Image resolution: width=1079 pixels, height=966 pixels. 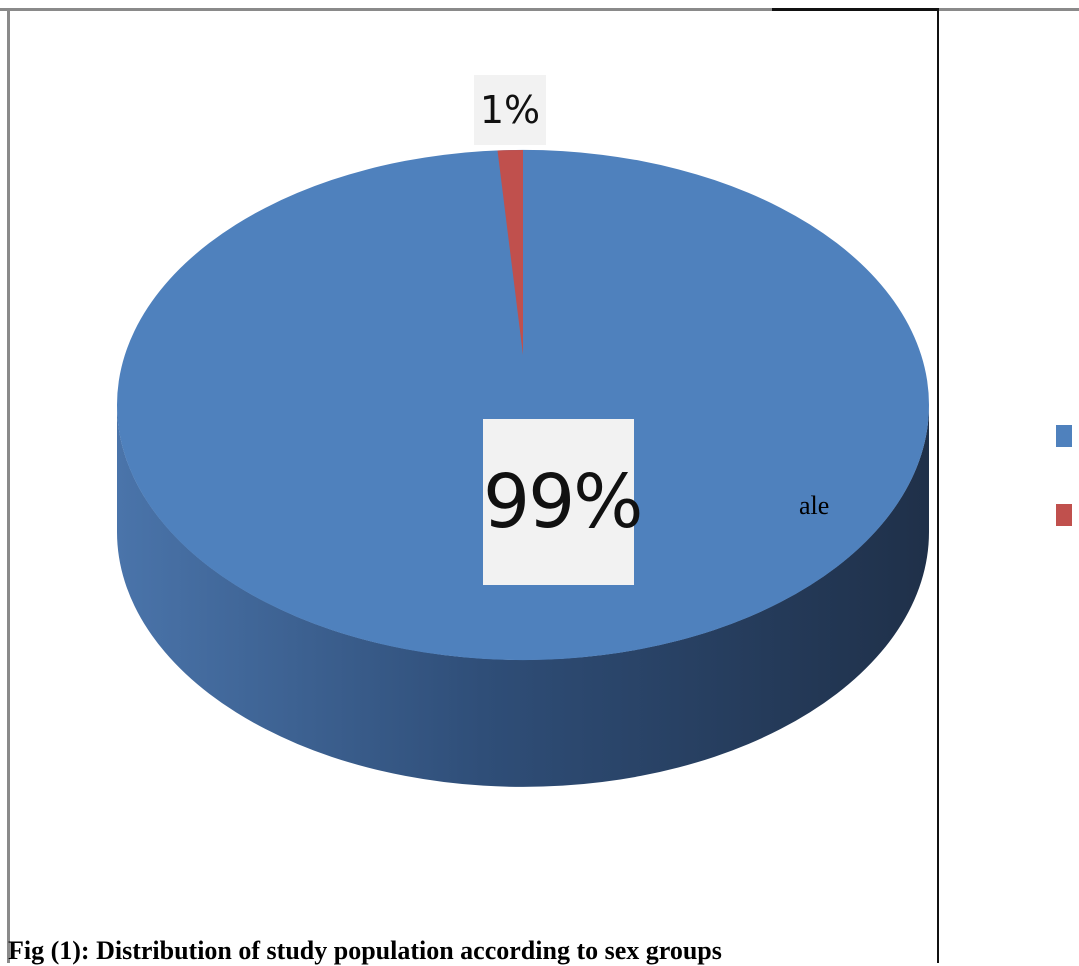 What do you see at coordinates (938, 485) in the screenshot?
I see `frame-right-border` at bounding box center [938, 485].